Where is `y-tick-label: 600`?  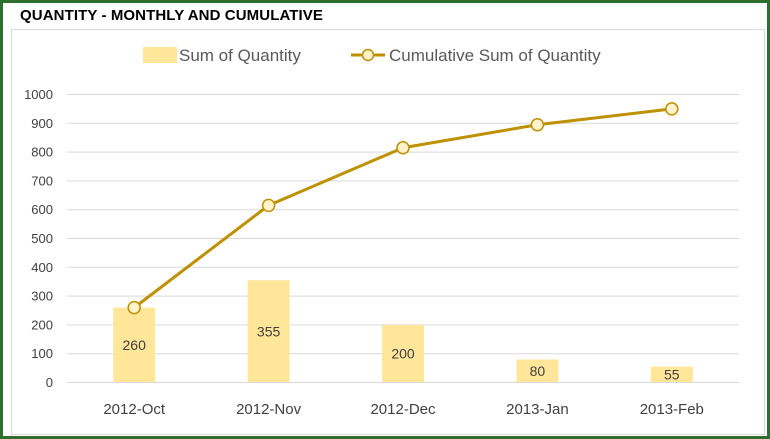 y-tick-label: 600 is located at coordinates (42, 209).